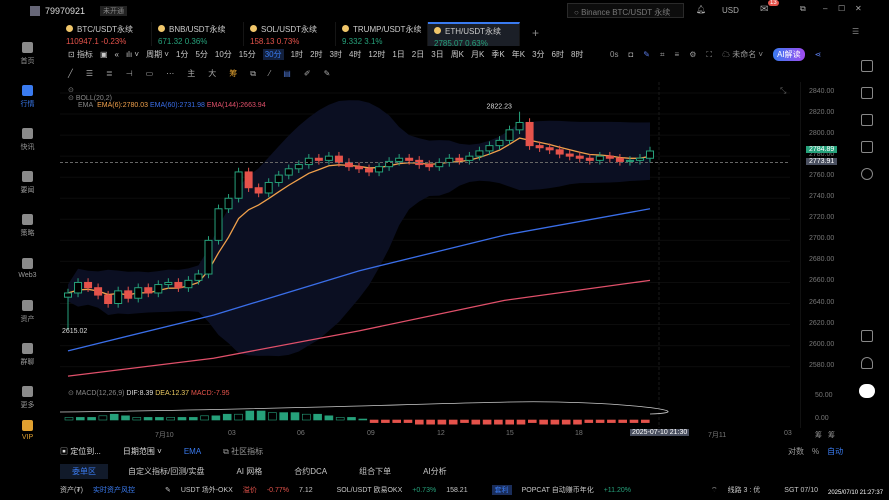  What do you see at coordinates (557, 54) in the screenshot?
I see `interval-18: 6时` at bounding box center [557, 54].